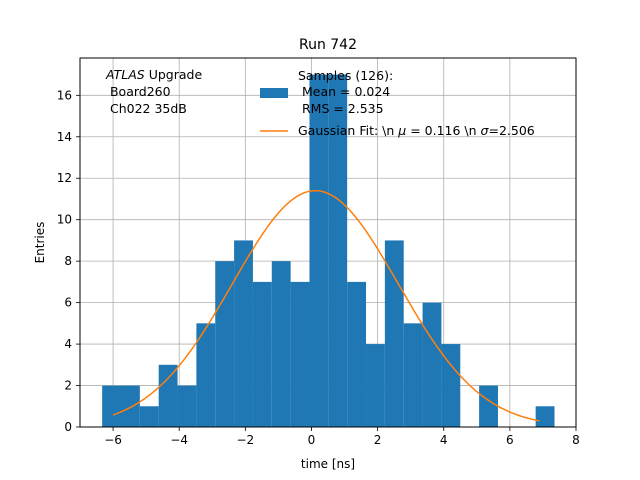 This screenshot has height=480, width=640. What do you see at coordinates (64, 95) in the screenshot?
I see `y-tick-label: 16` at bounding box center [64, 95].